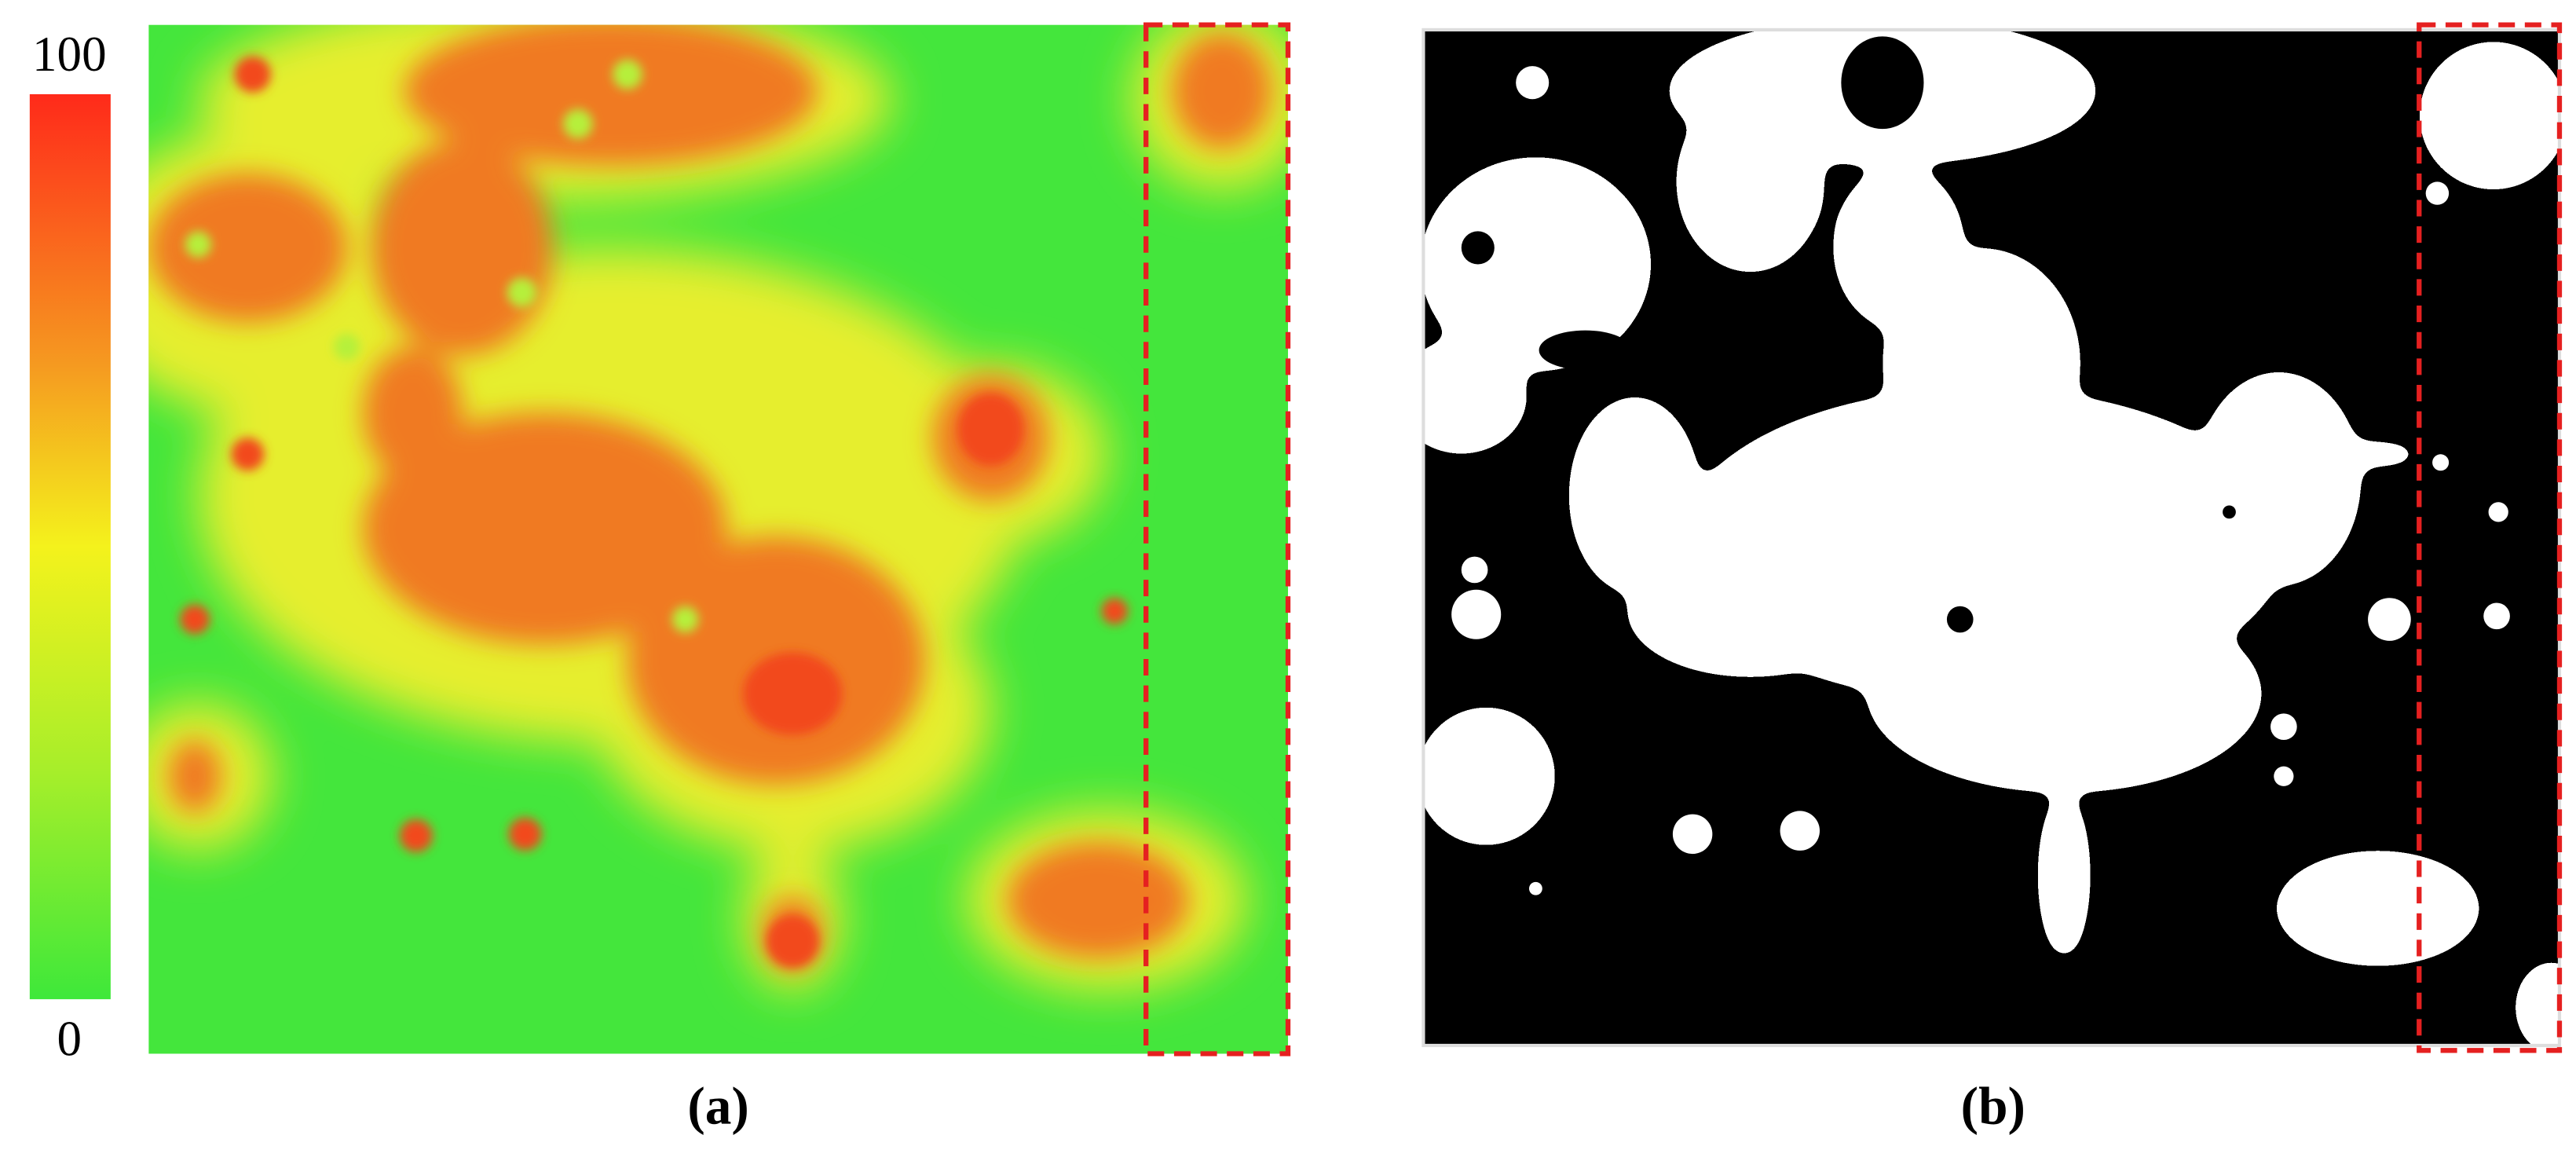 This screenshot has height=1157, width=2576. What do you see at coordinates (69, 54) in the screenshot?
I see `colorbar-max-label: 100` at bounding box center [69, 54].